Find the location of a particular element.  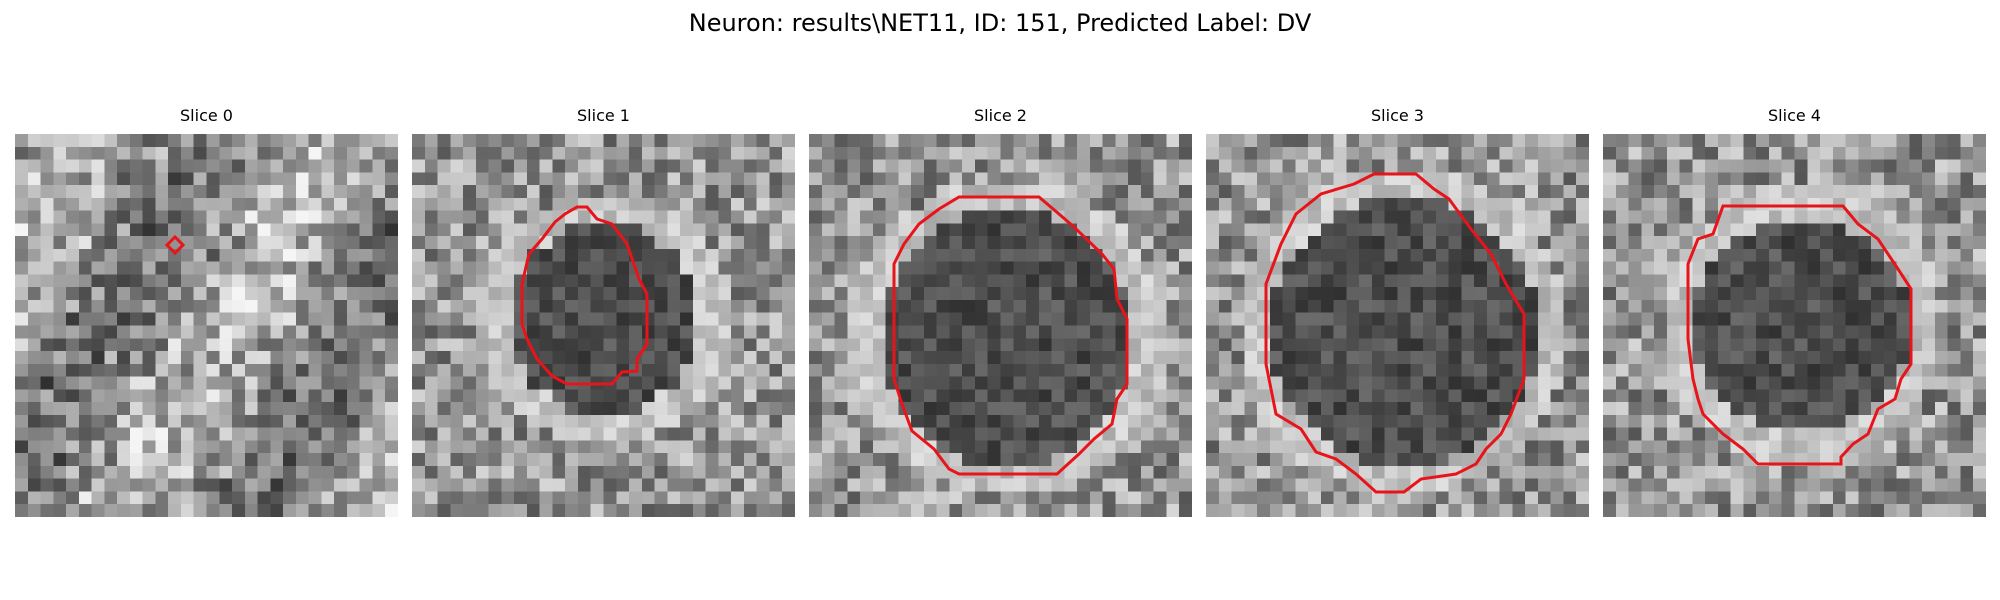

slice-panel-1: Slice 1 is located at coordinates (603, 316).